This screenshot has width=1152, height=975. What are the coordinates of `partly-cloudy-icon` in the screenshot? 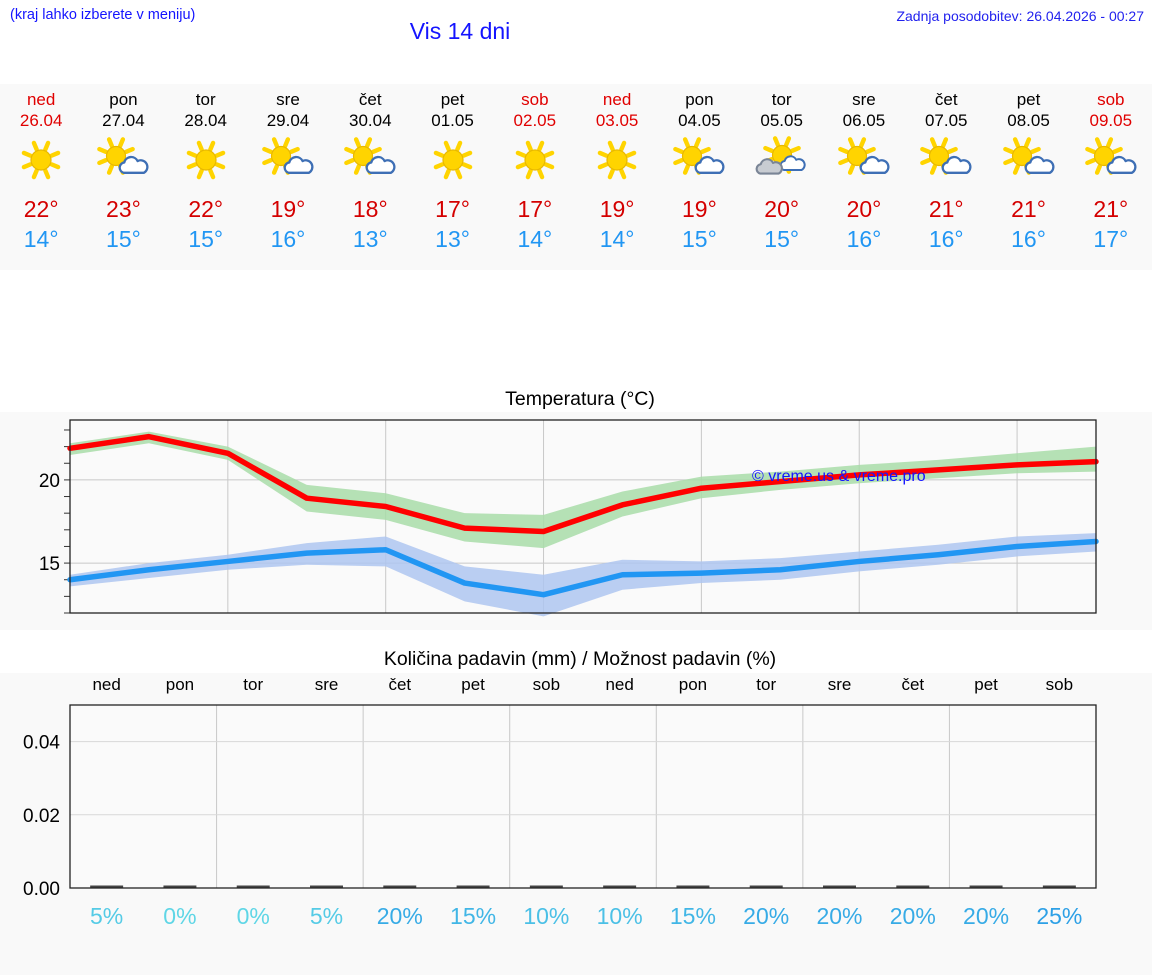 It's located at (782, 161).